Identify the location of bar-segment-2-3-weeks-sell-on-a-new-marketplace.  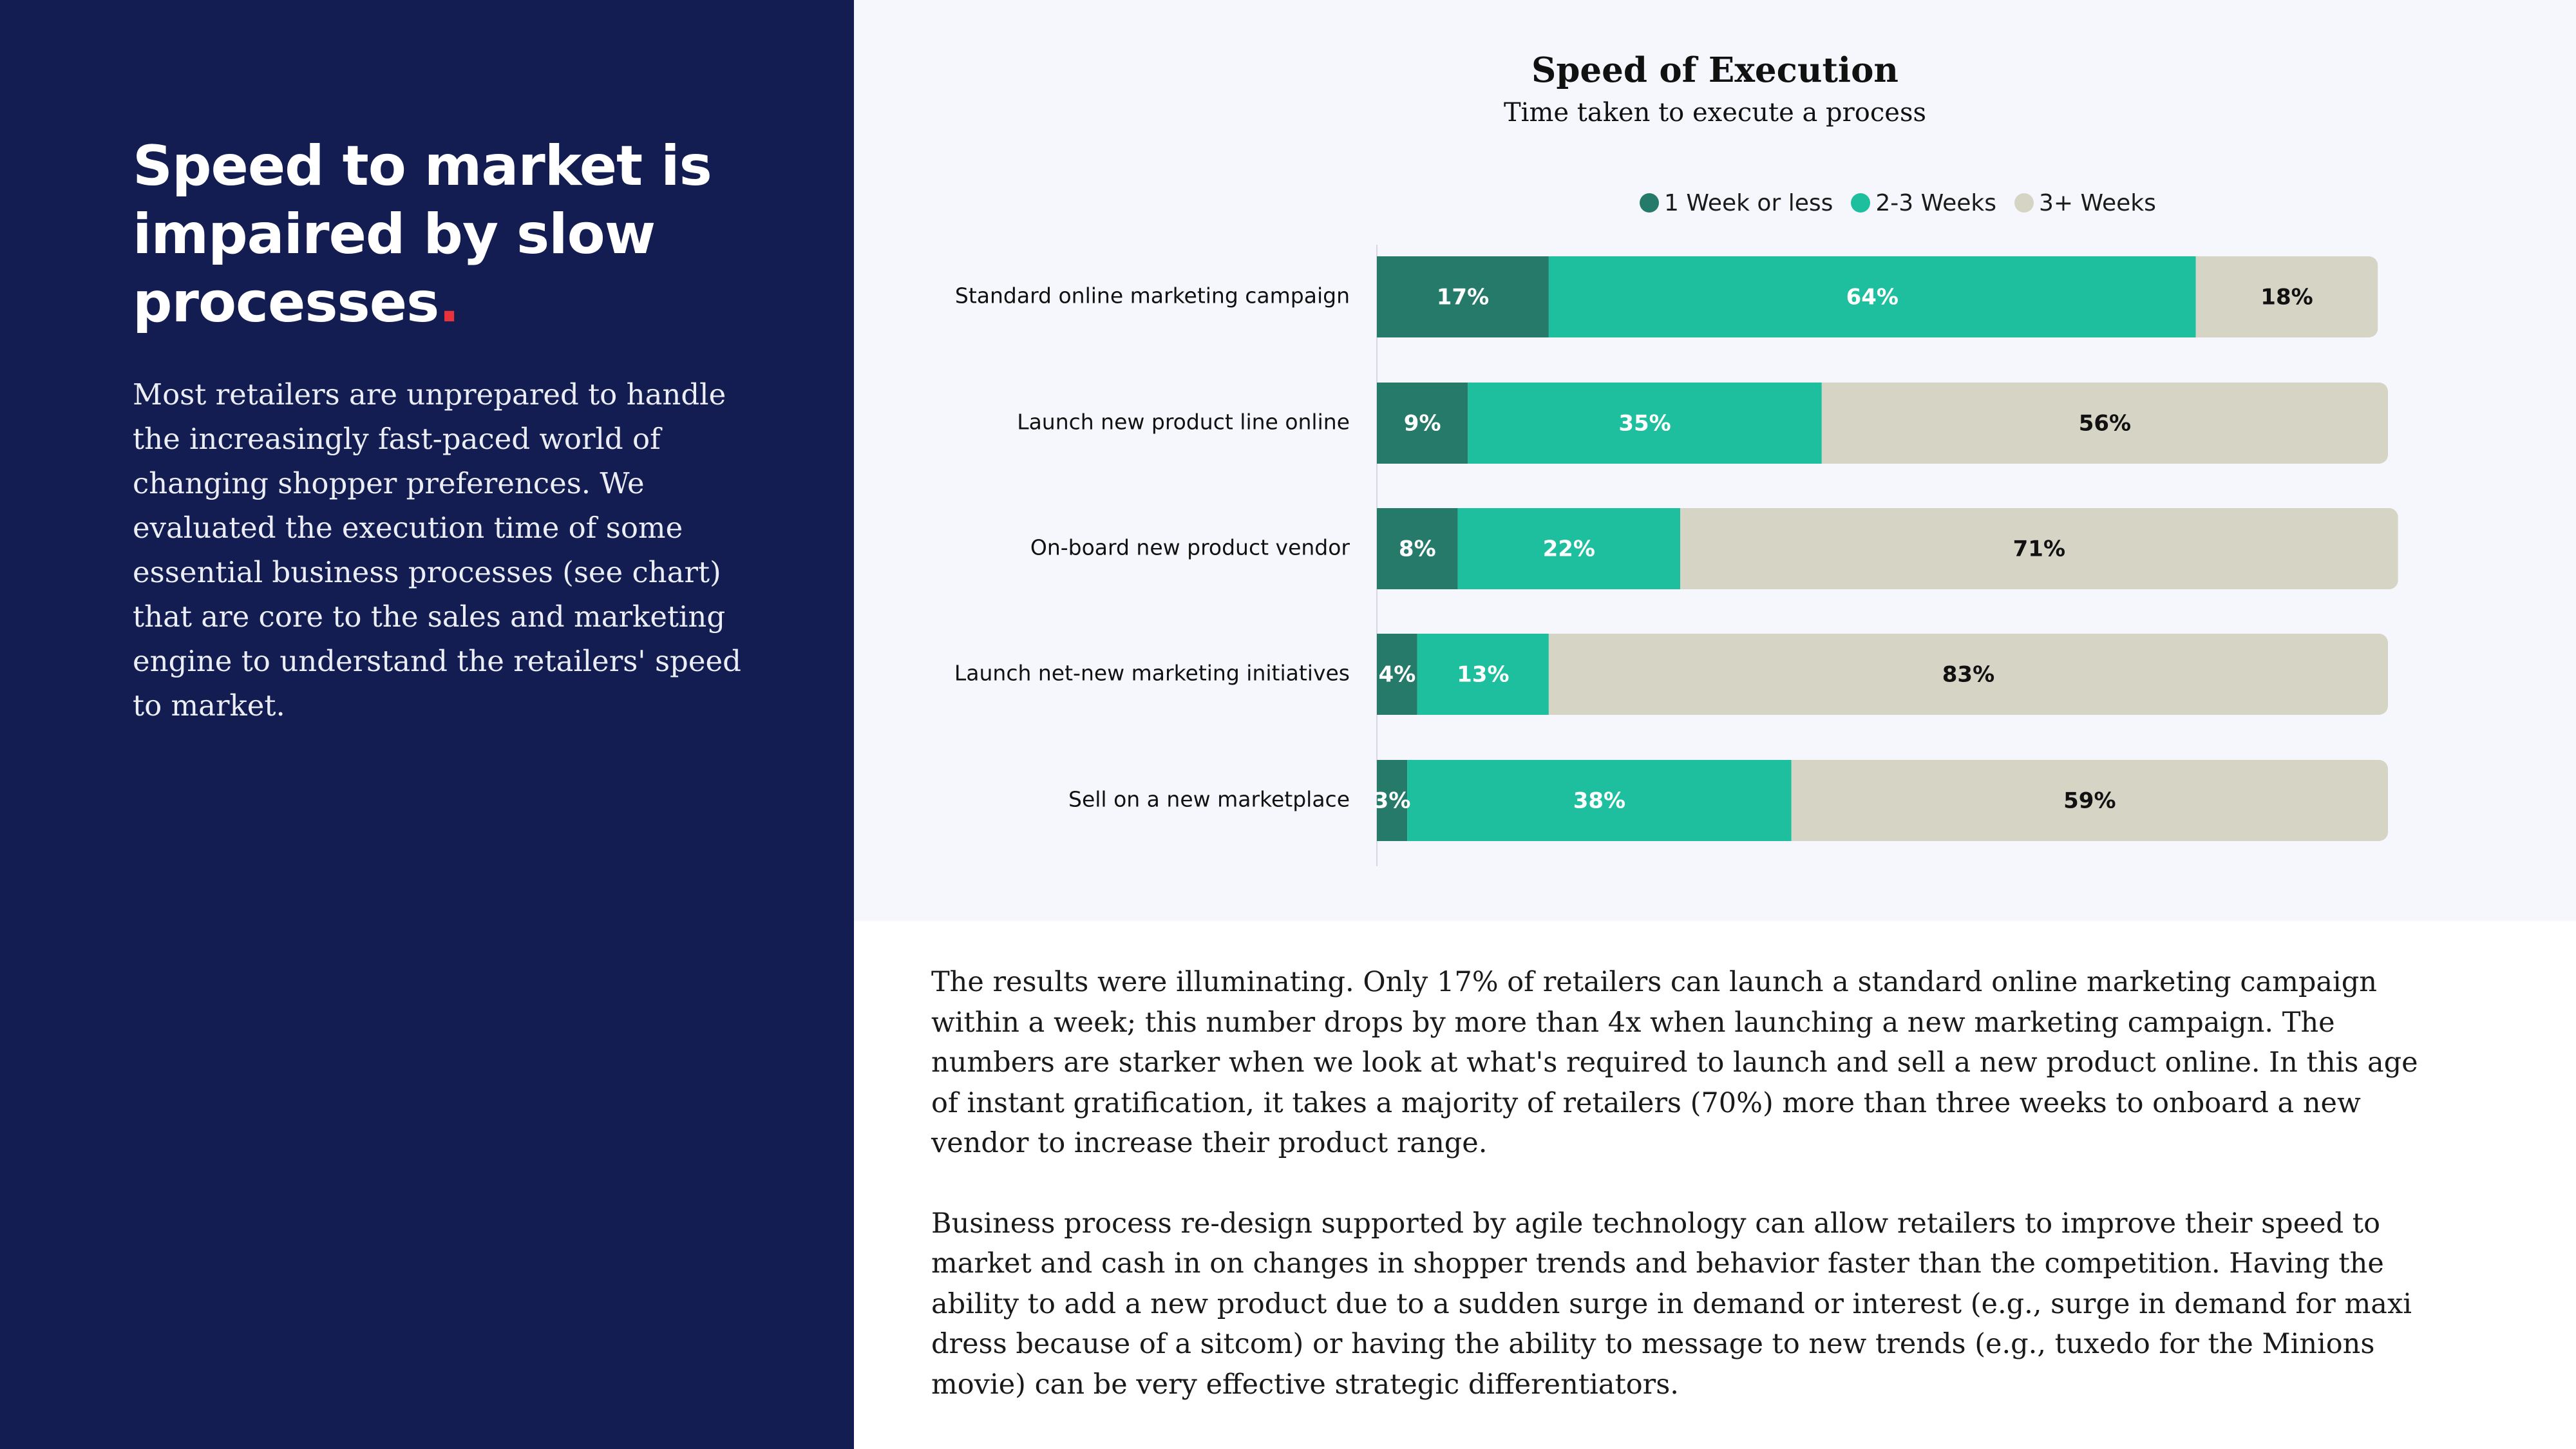
(1599, 801).